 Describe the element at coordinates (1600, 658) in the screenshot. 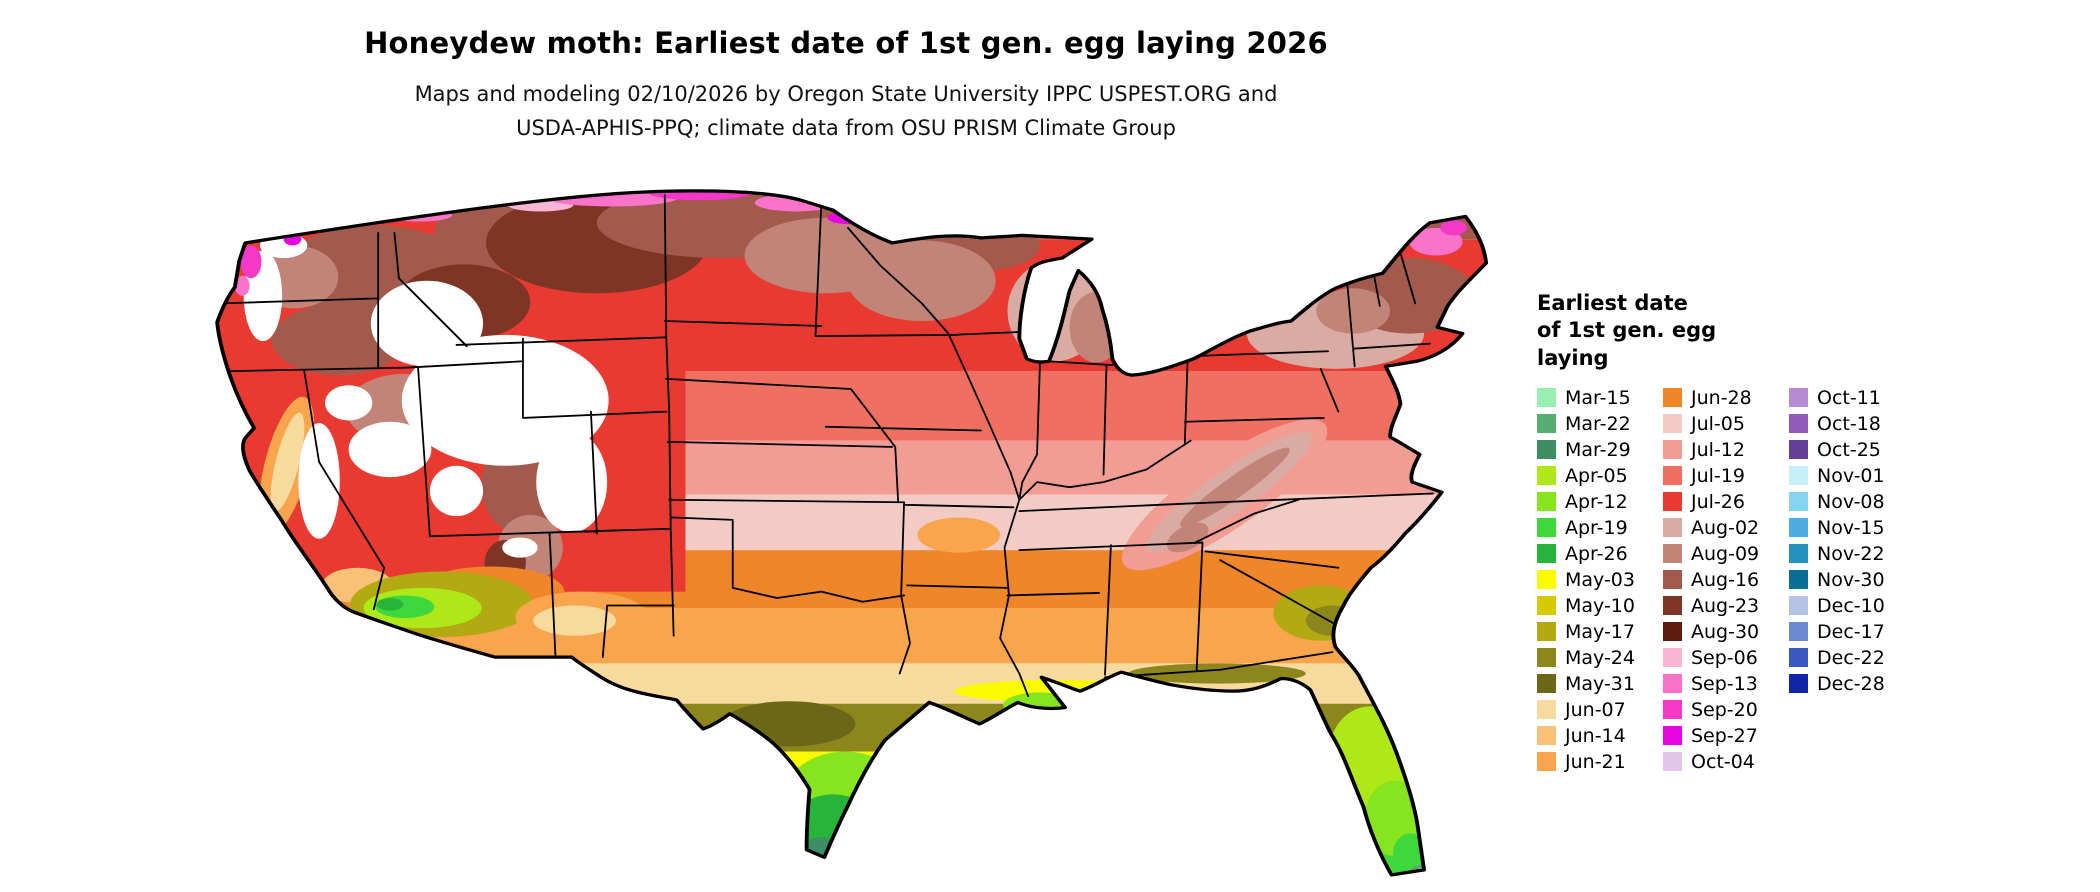

I see `legend-item: May-24` at that location.